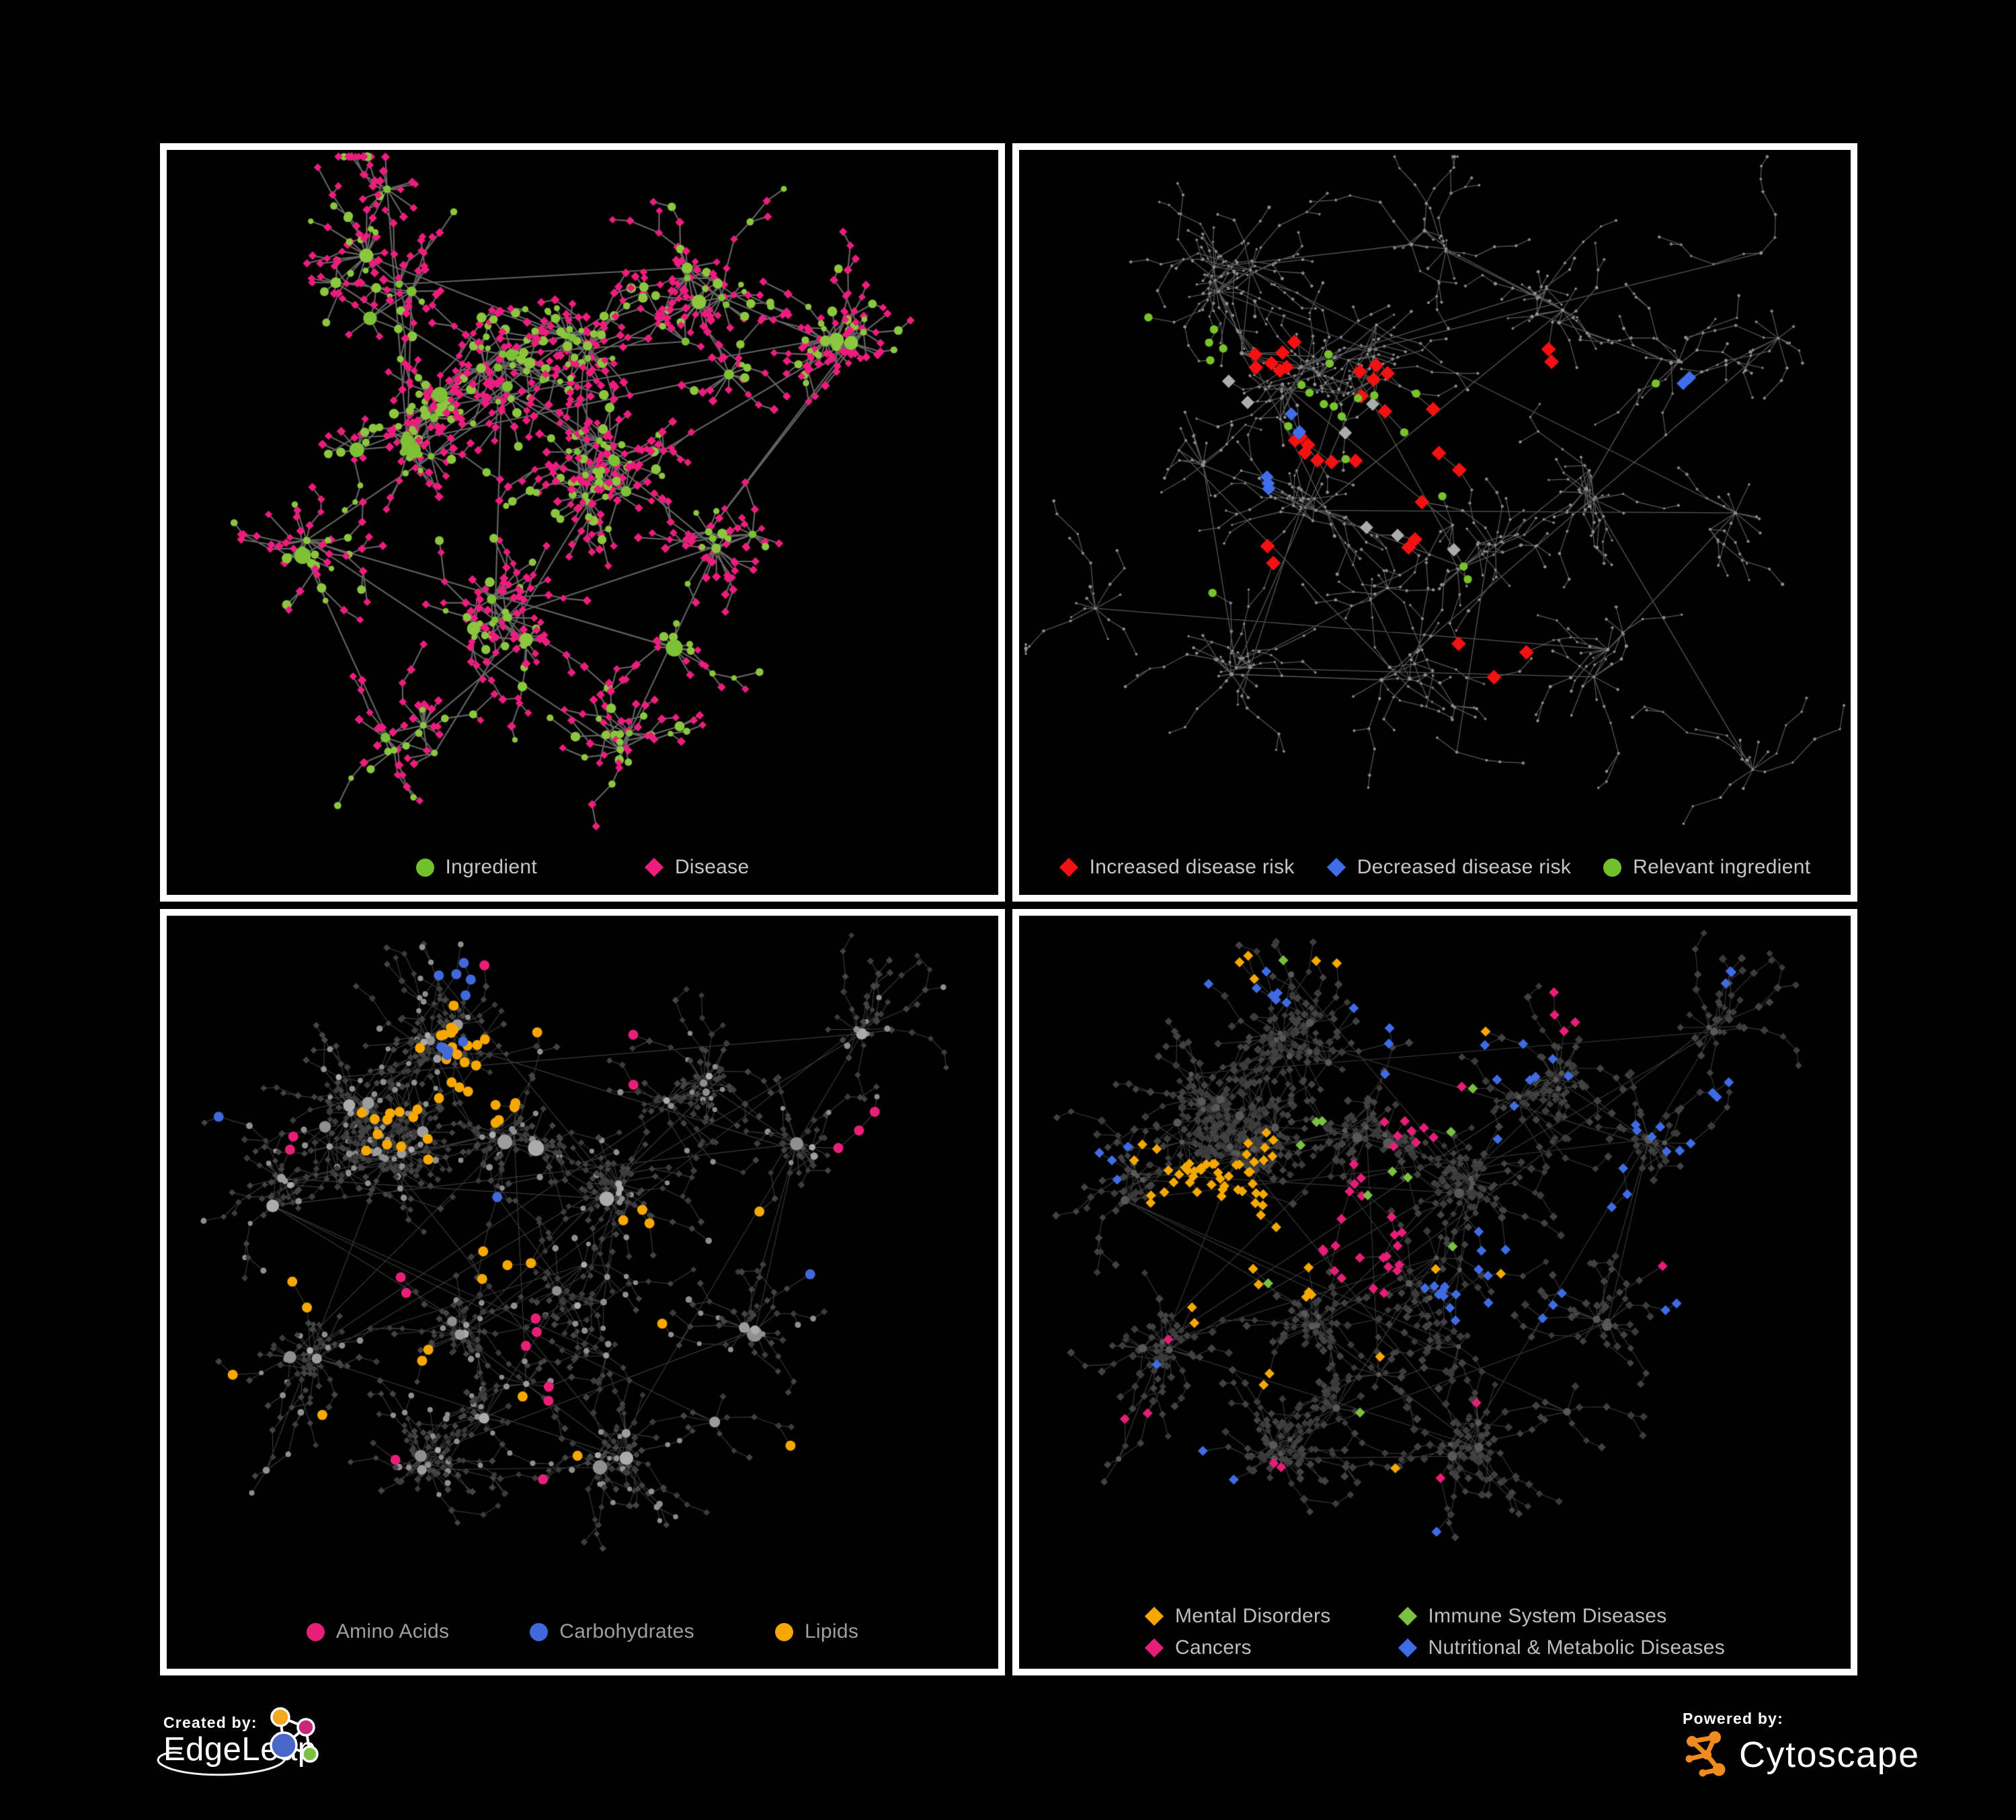  I want to click on lipids-circle-icon, so click(783, 1631).